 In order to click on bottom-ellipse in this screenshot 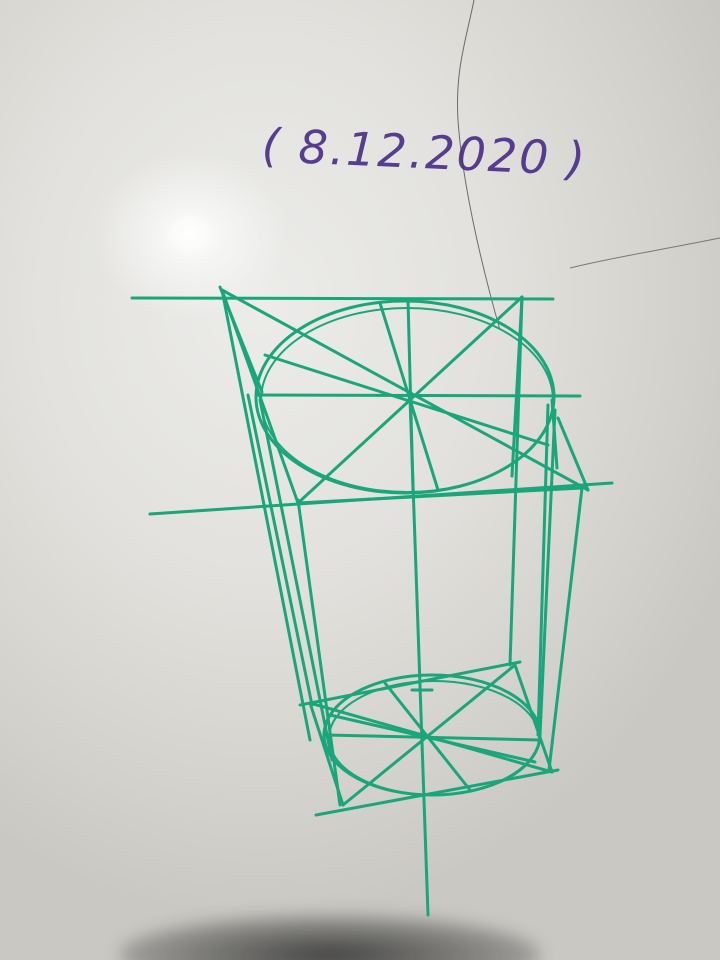, I will do `click(434, 738)`.